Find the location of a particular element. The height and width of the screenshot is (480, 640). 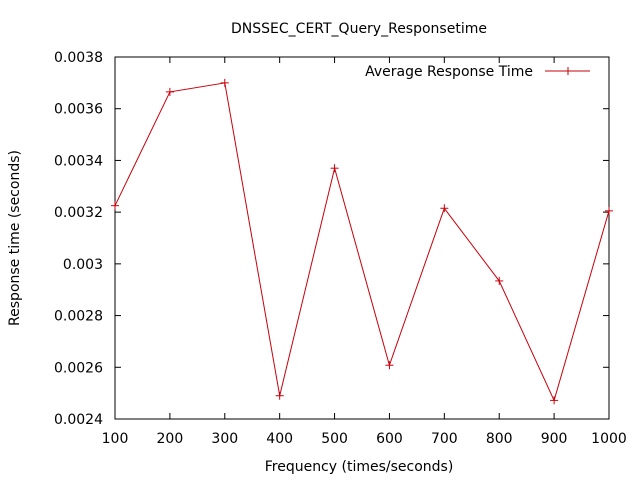

y-tick-label: 0.0038 is located at coordinates (78, 58).